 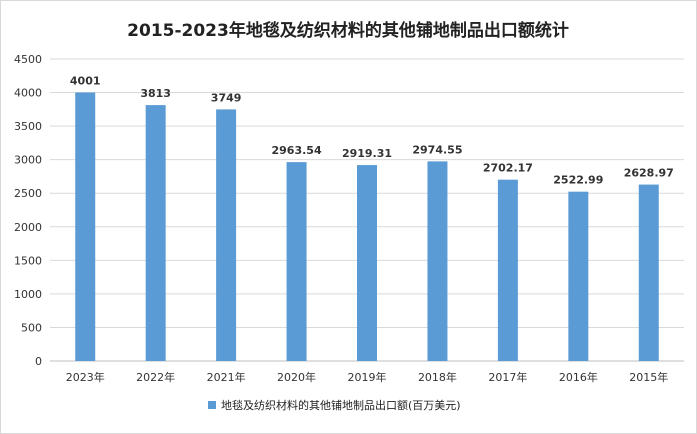 What do you see at coordinates (28, 93) in the screenshot?
I see `y-tick-label: 4000` at bounding box center [28, 93].